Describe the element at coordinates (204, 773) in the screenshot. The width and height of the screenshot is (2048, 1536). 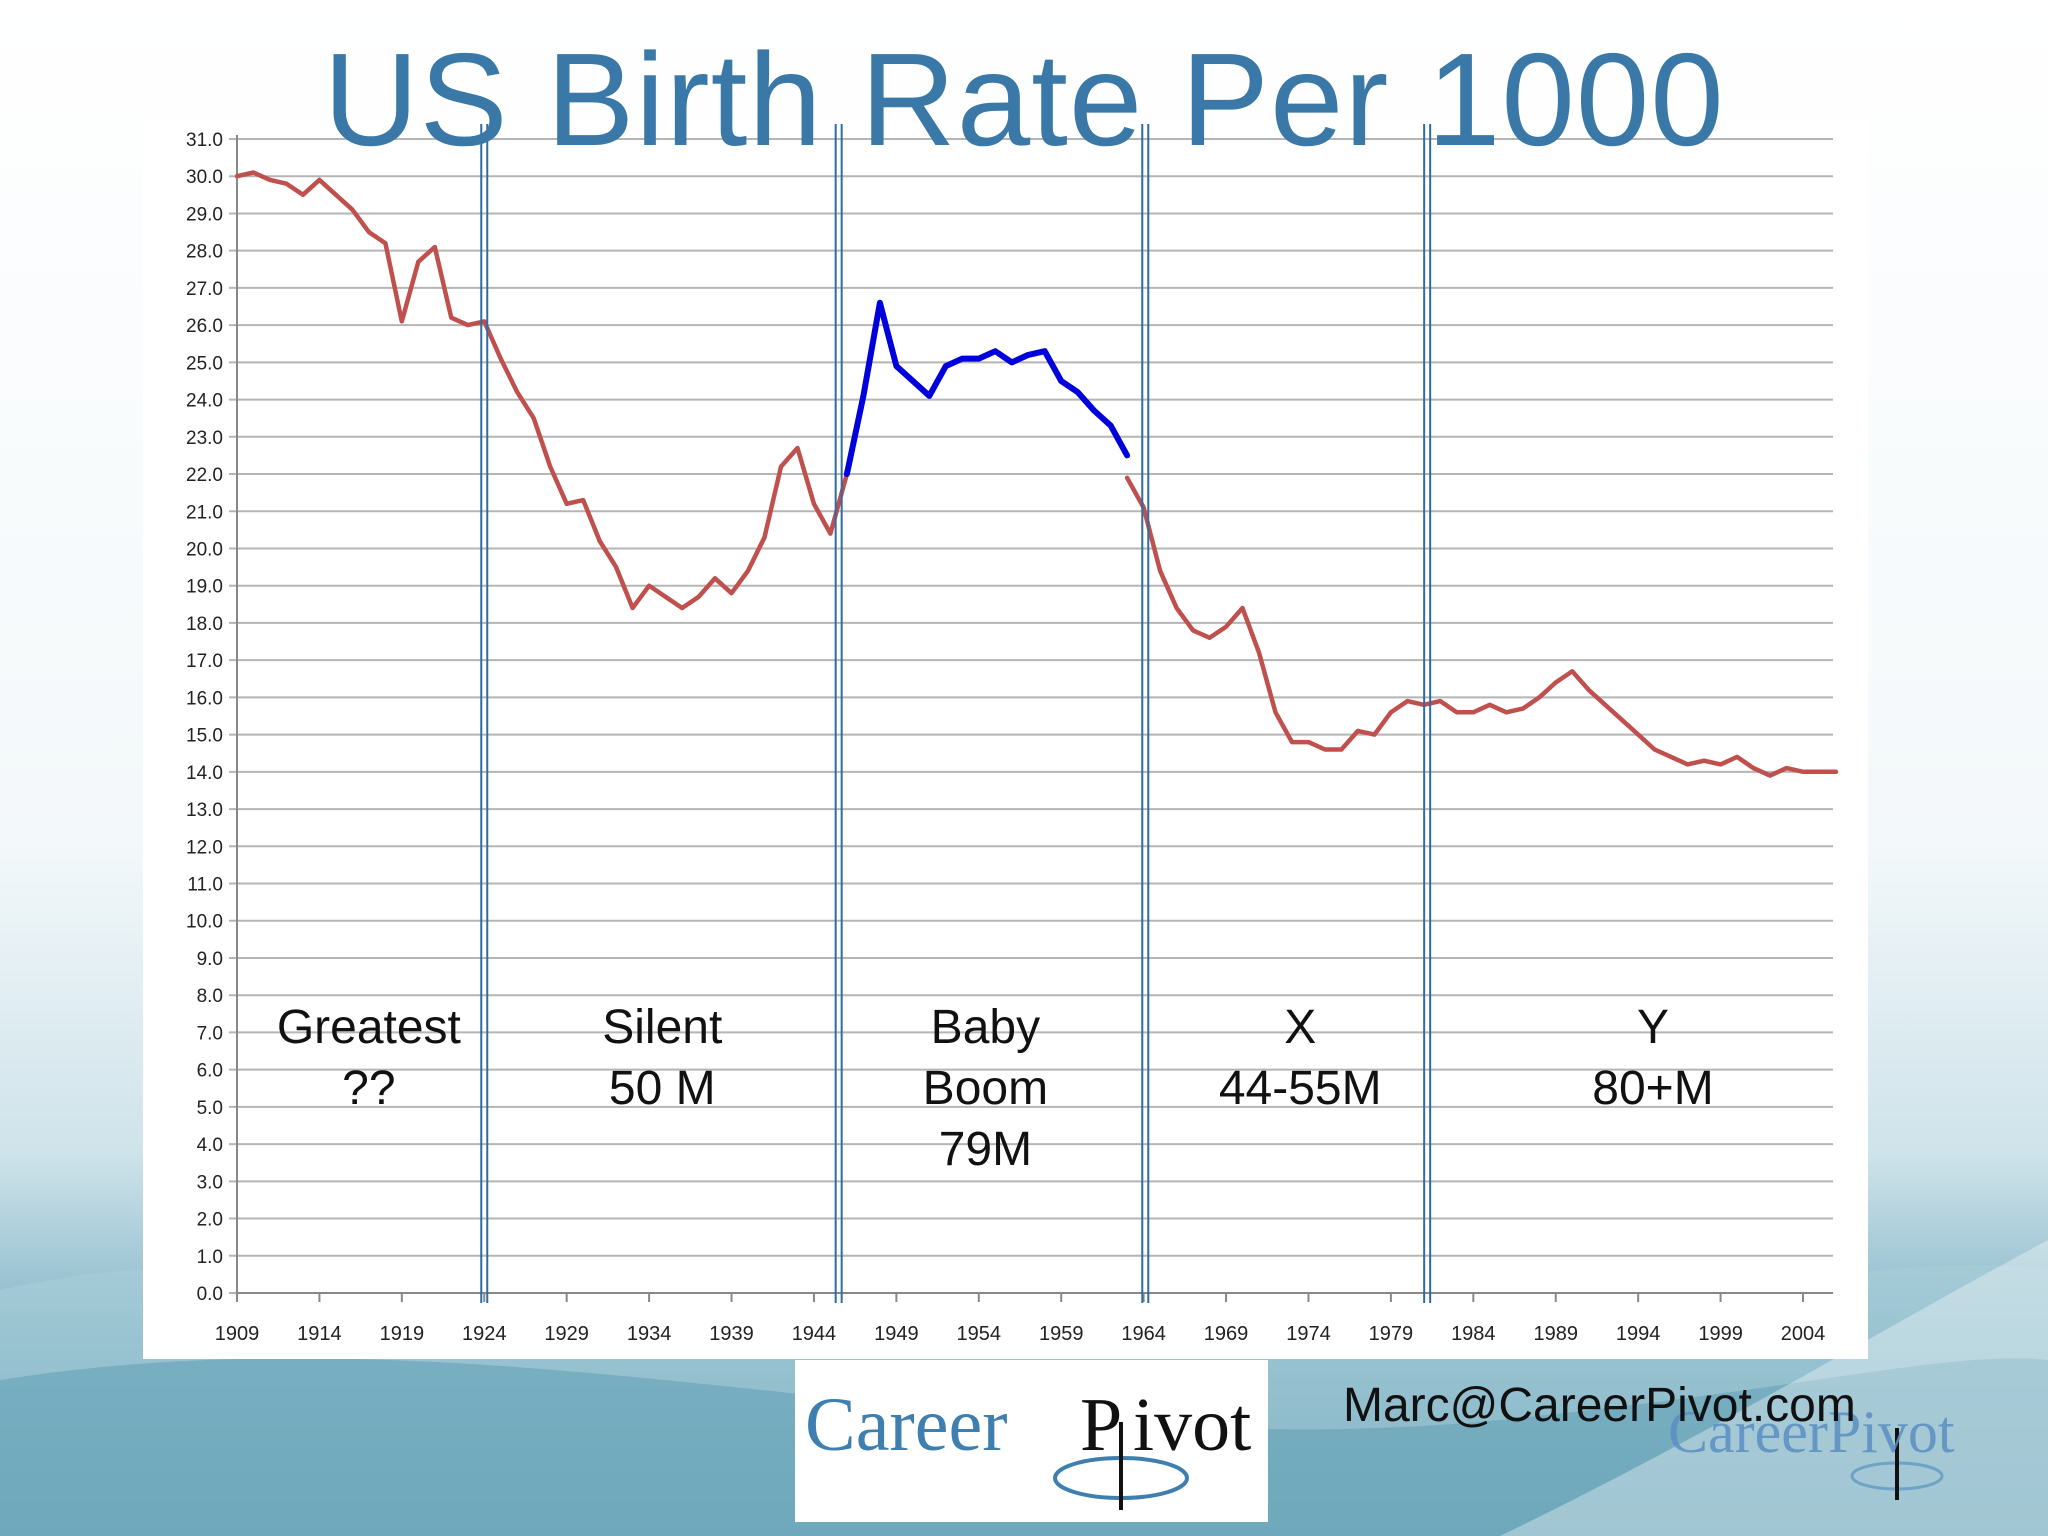
I see `y-tick-label: 14.0` at that location.